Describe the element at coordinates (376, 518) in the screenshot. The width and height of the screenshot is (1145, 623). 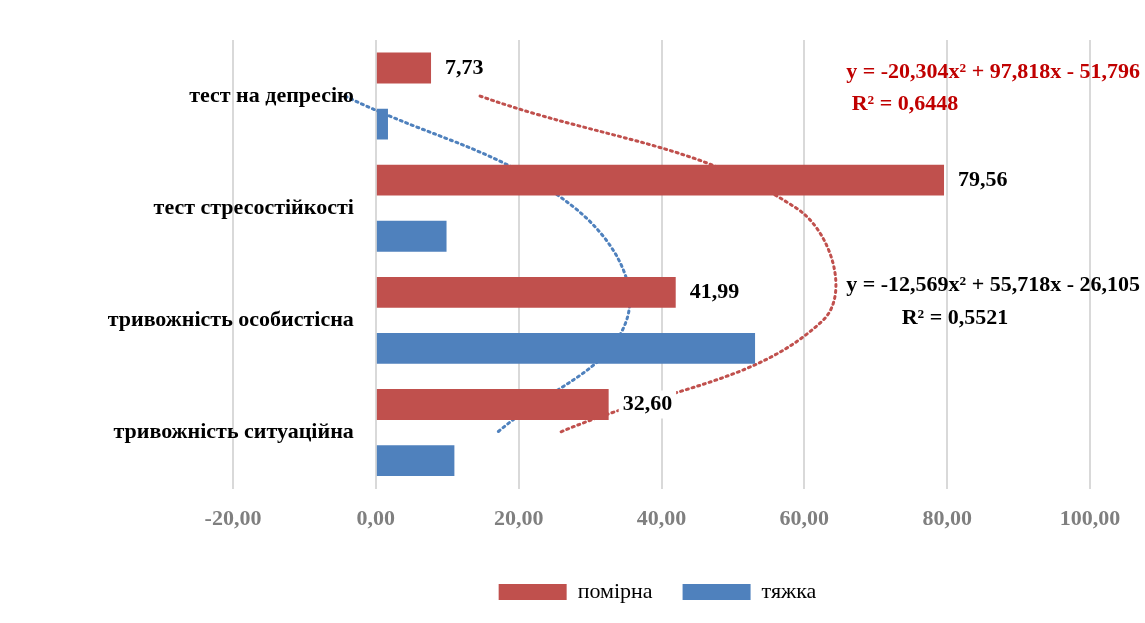
I see `x-tick-label: 0,00` at that location.